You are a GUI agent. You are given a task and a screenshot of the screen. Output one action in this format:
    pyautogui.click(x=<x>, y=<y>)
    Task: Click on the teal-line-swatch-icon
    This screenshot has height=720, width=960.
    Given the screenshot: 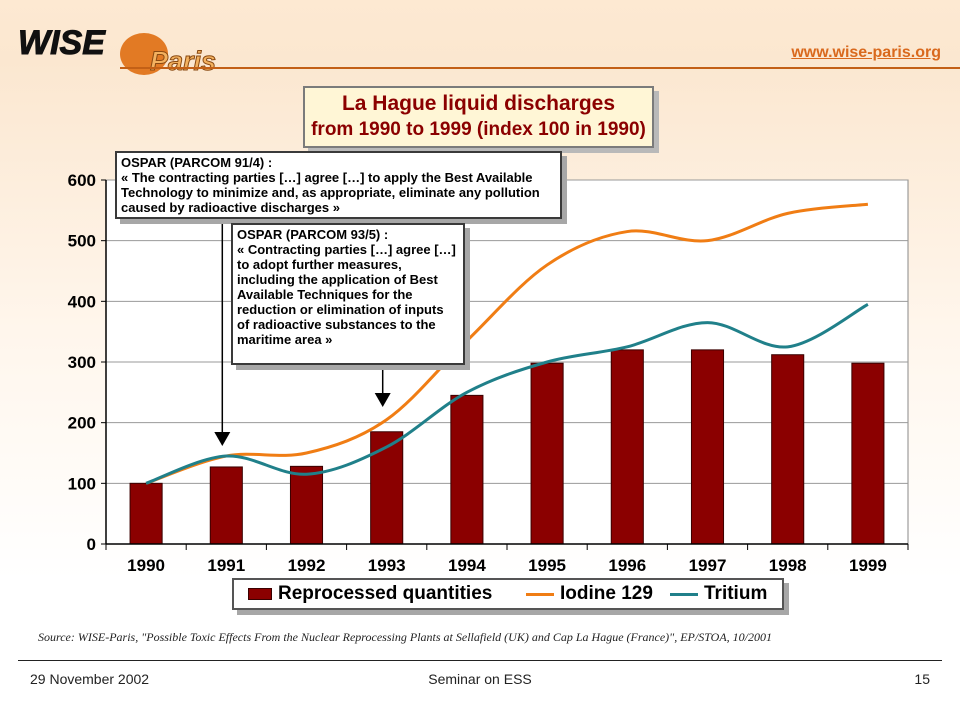 What is the action you would take?
    pyautogui.click(x=684, y=594)
    